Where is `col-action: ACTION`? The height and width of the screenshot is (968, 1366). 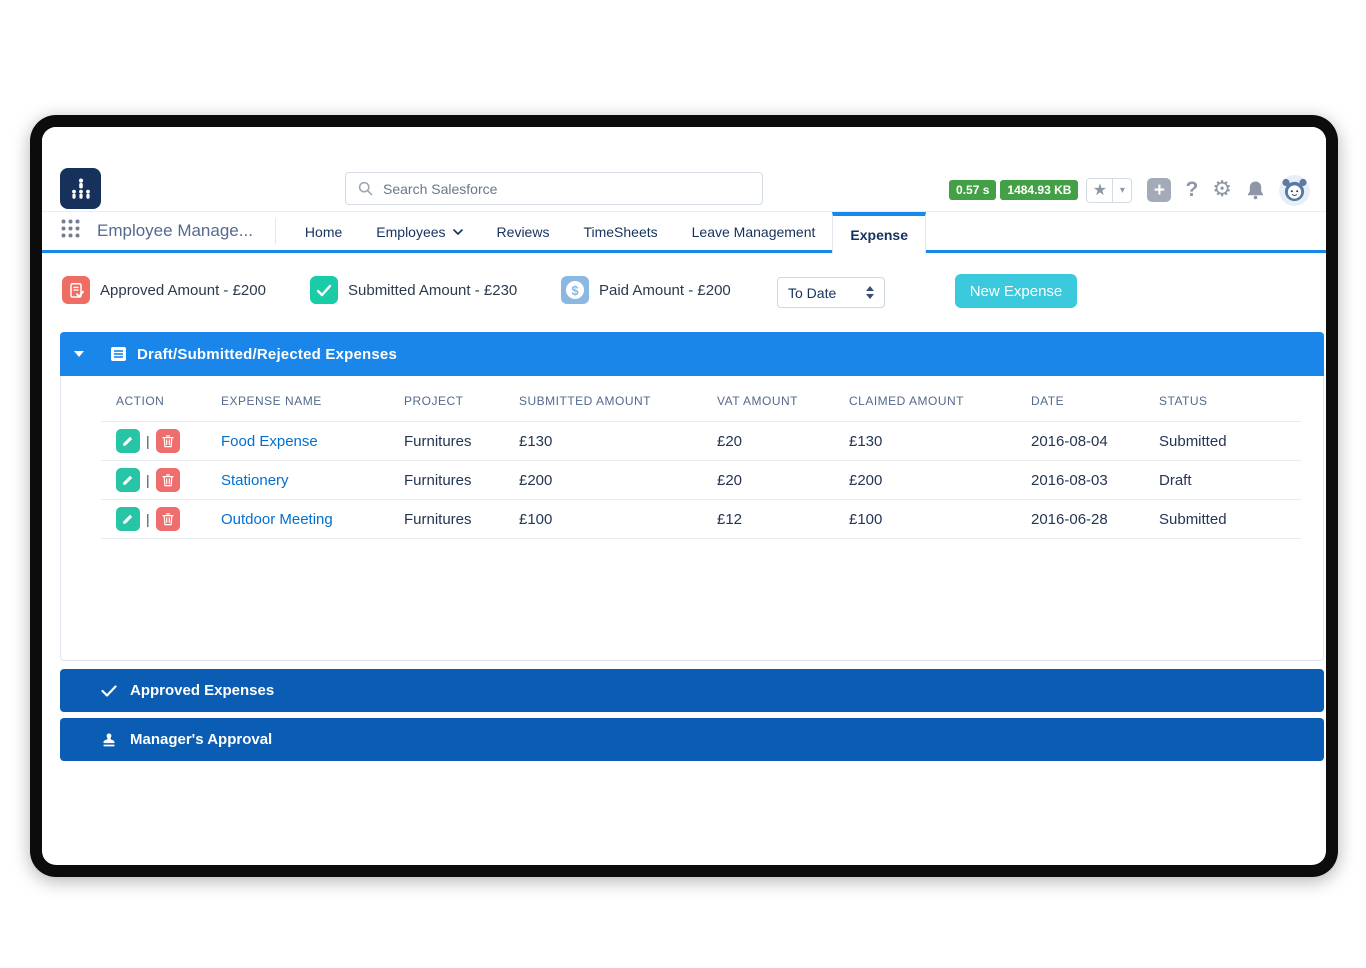 col-action: ACTION is located at coordinates (161, 402).